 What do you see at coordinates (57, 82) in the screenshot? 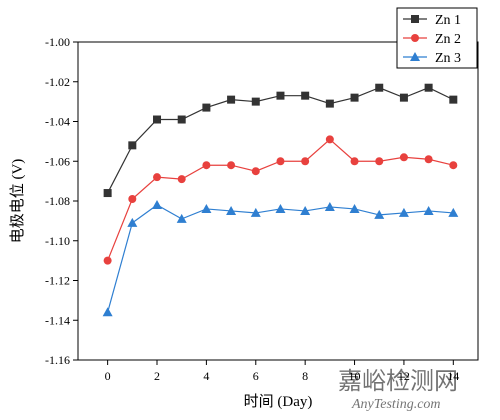
I see `y-tick-label: -1.02` at bounding box center [57, 82].